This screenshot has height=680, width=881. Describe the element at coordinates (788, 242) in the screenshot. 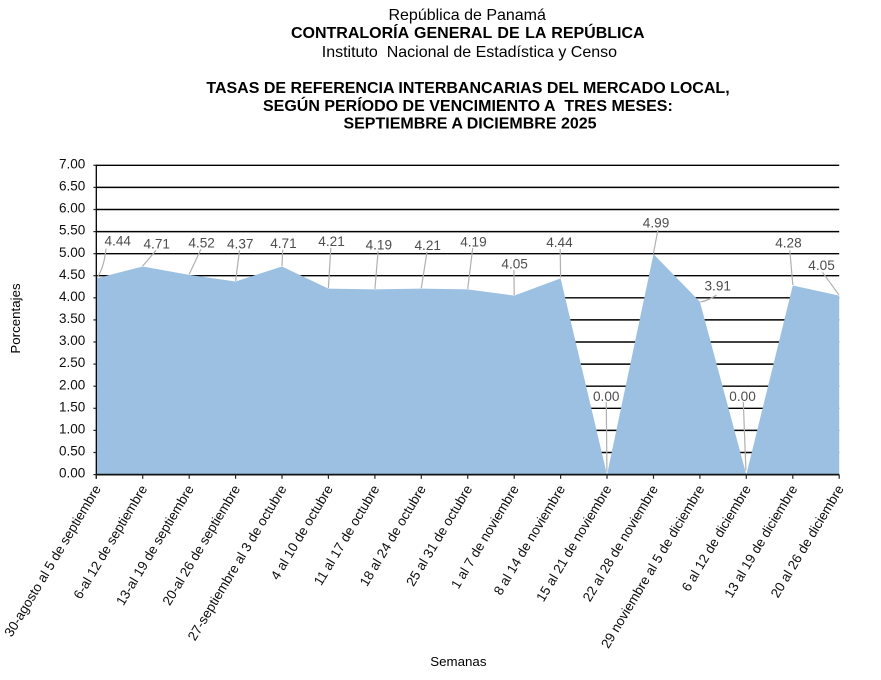

I see `svg-text: 4.28` at that location.